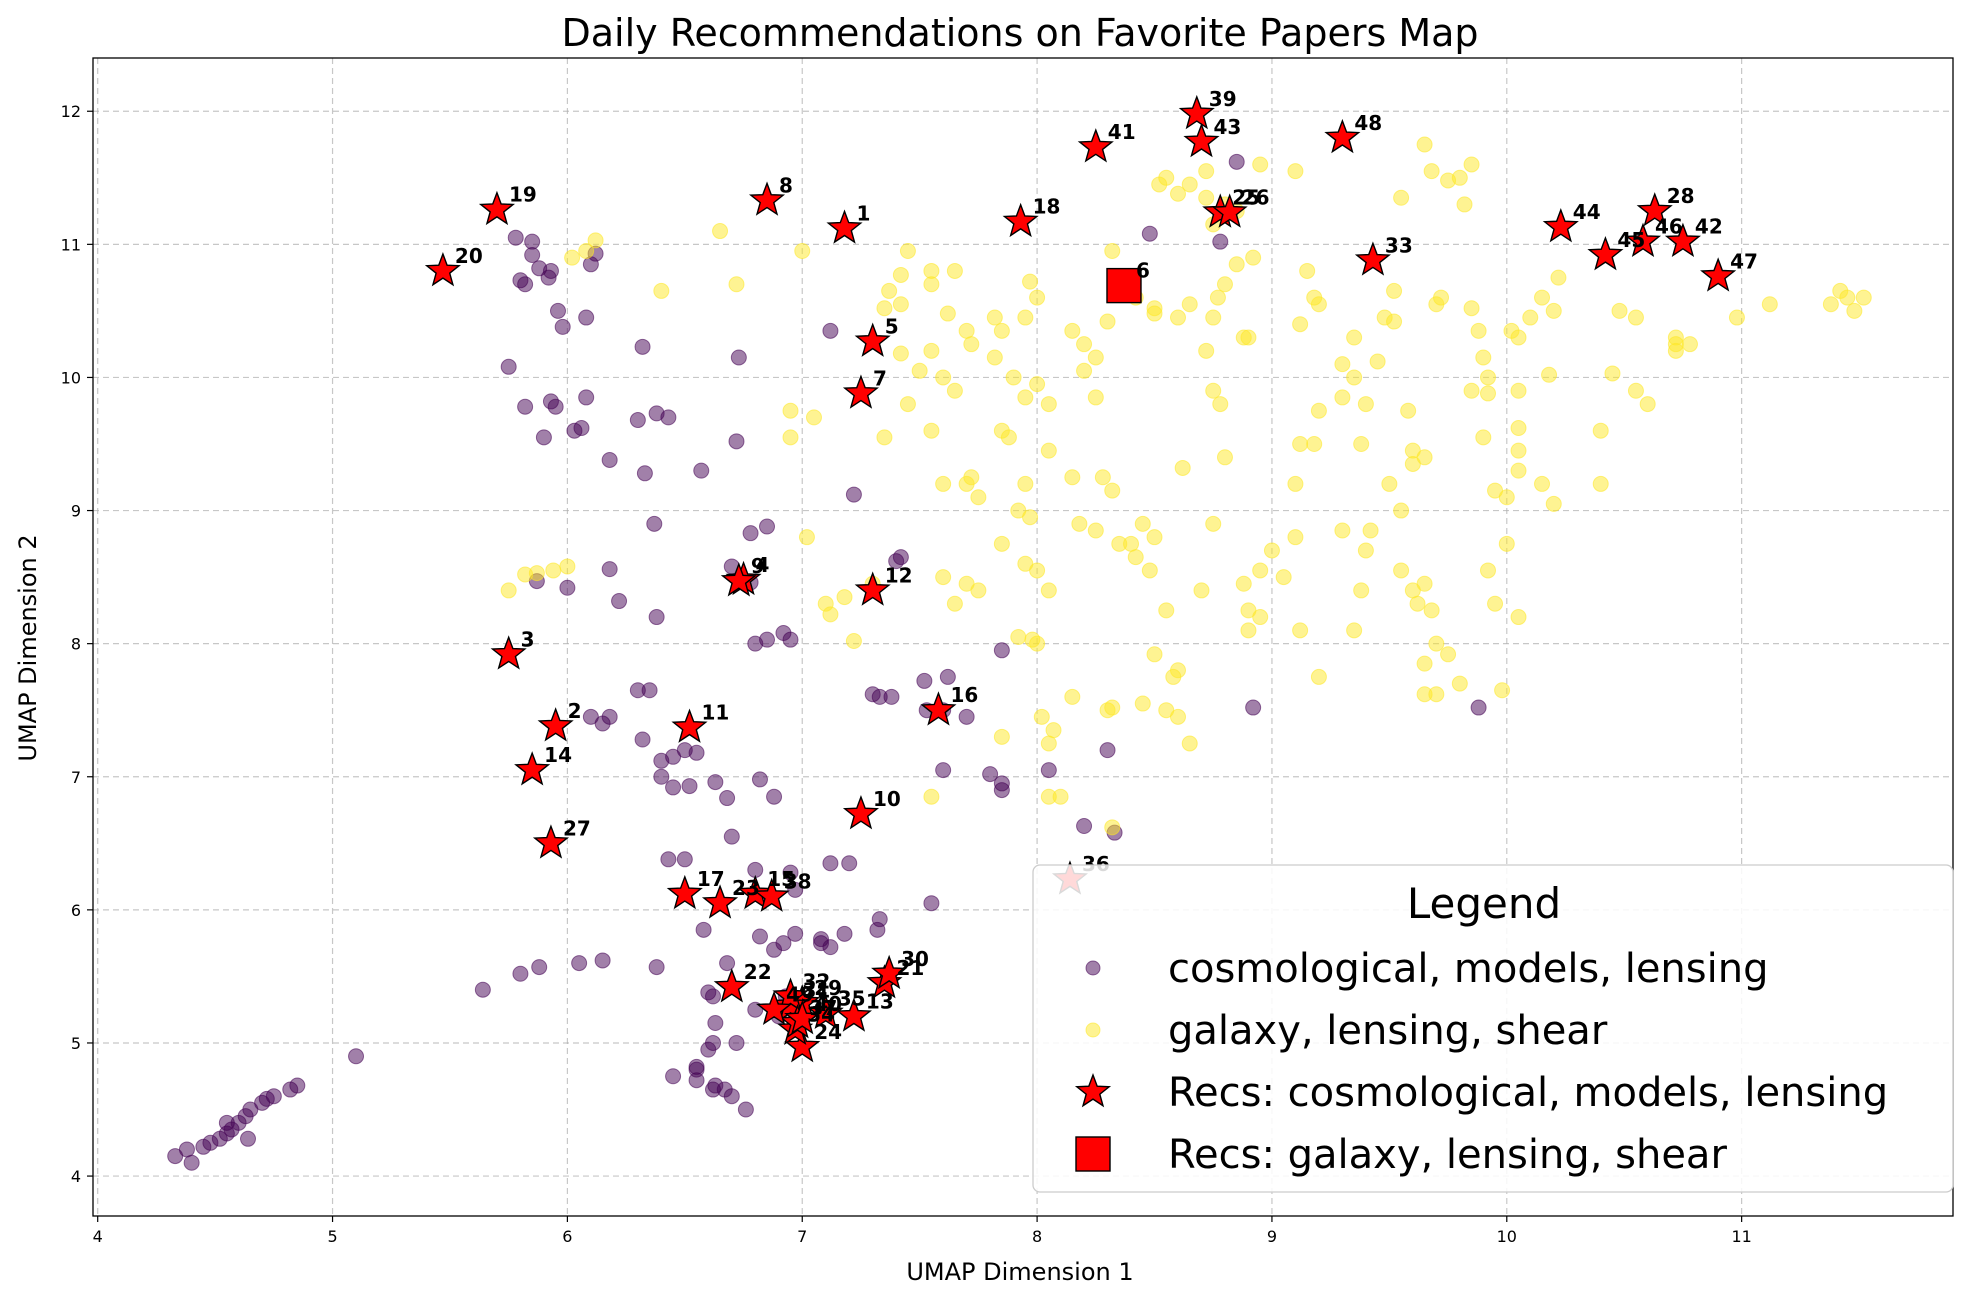 This screenshot has width=1967, height=1306. Describe the element at coordinates (892, 327) in the screenshot. I see `rec-label: 5` at that location.